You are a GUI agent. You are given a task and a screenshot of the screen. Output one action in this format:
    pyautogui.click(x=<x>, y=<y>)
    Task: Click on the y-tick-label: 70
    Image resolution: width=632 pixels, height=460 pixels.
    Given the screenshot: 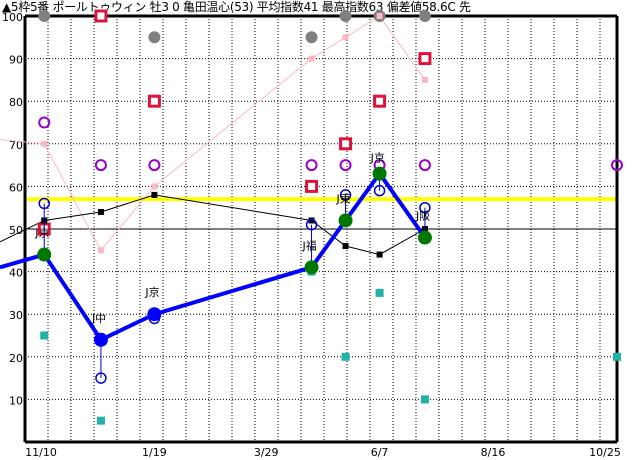 What is the action you would take?
    pyautogui.click(x=16, y=145)
    